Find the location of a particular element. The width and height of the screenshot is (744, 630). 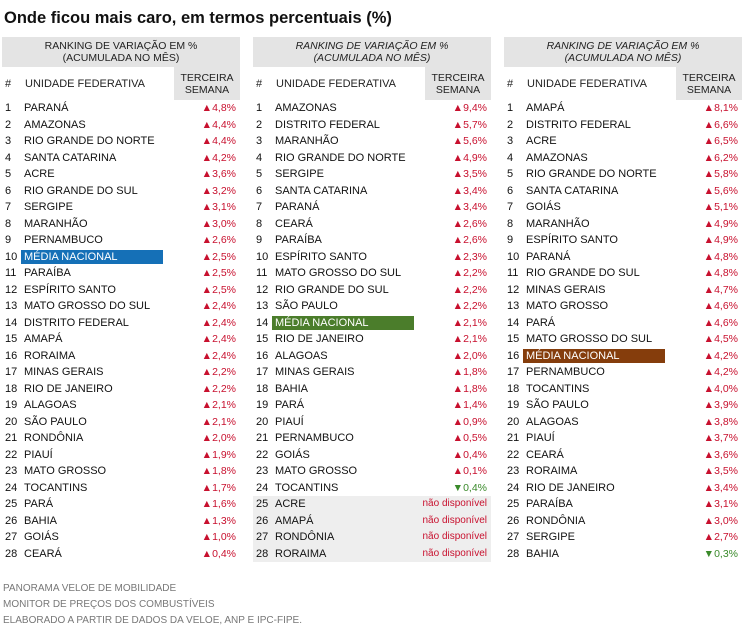

variation-value: ▲6,2% is located at coordinates (720, 157).